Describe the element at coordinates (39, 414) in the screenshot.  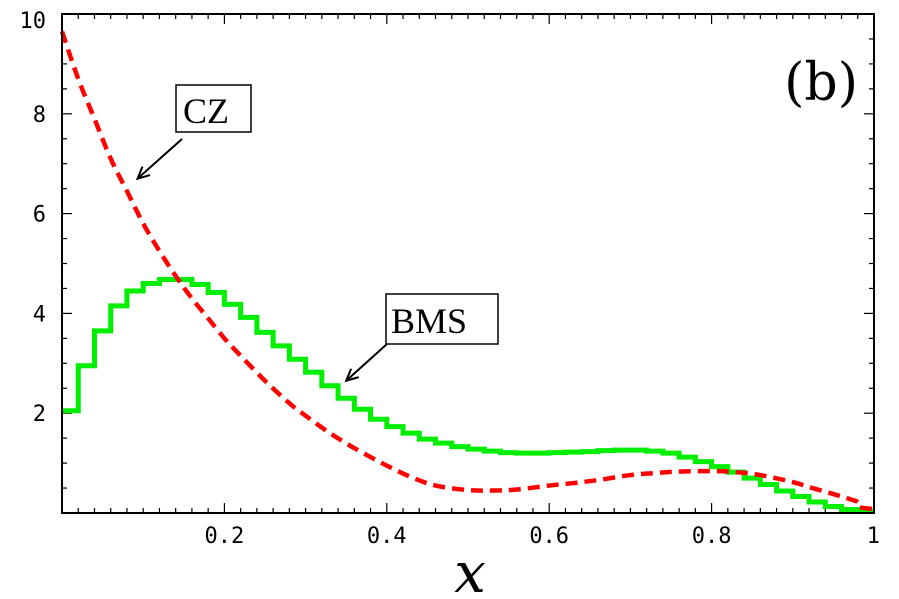
I see `y-tick-label: 2` at that location.